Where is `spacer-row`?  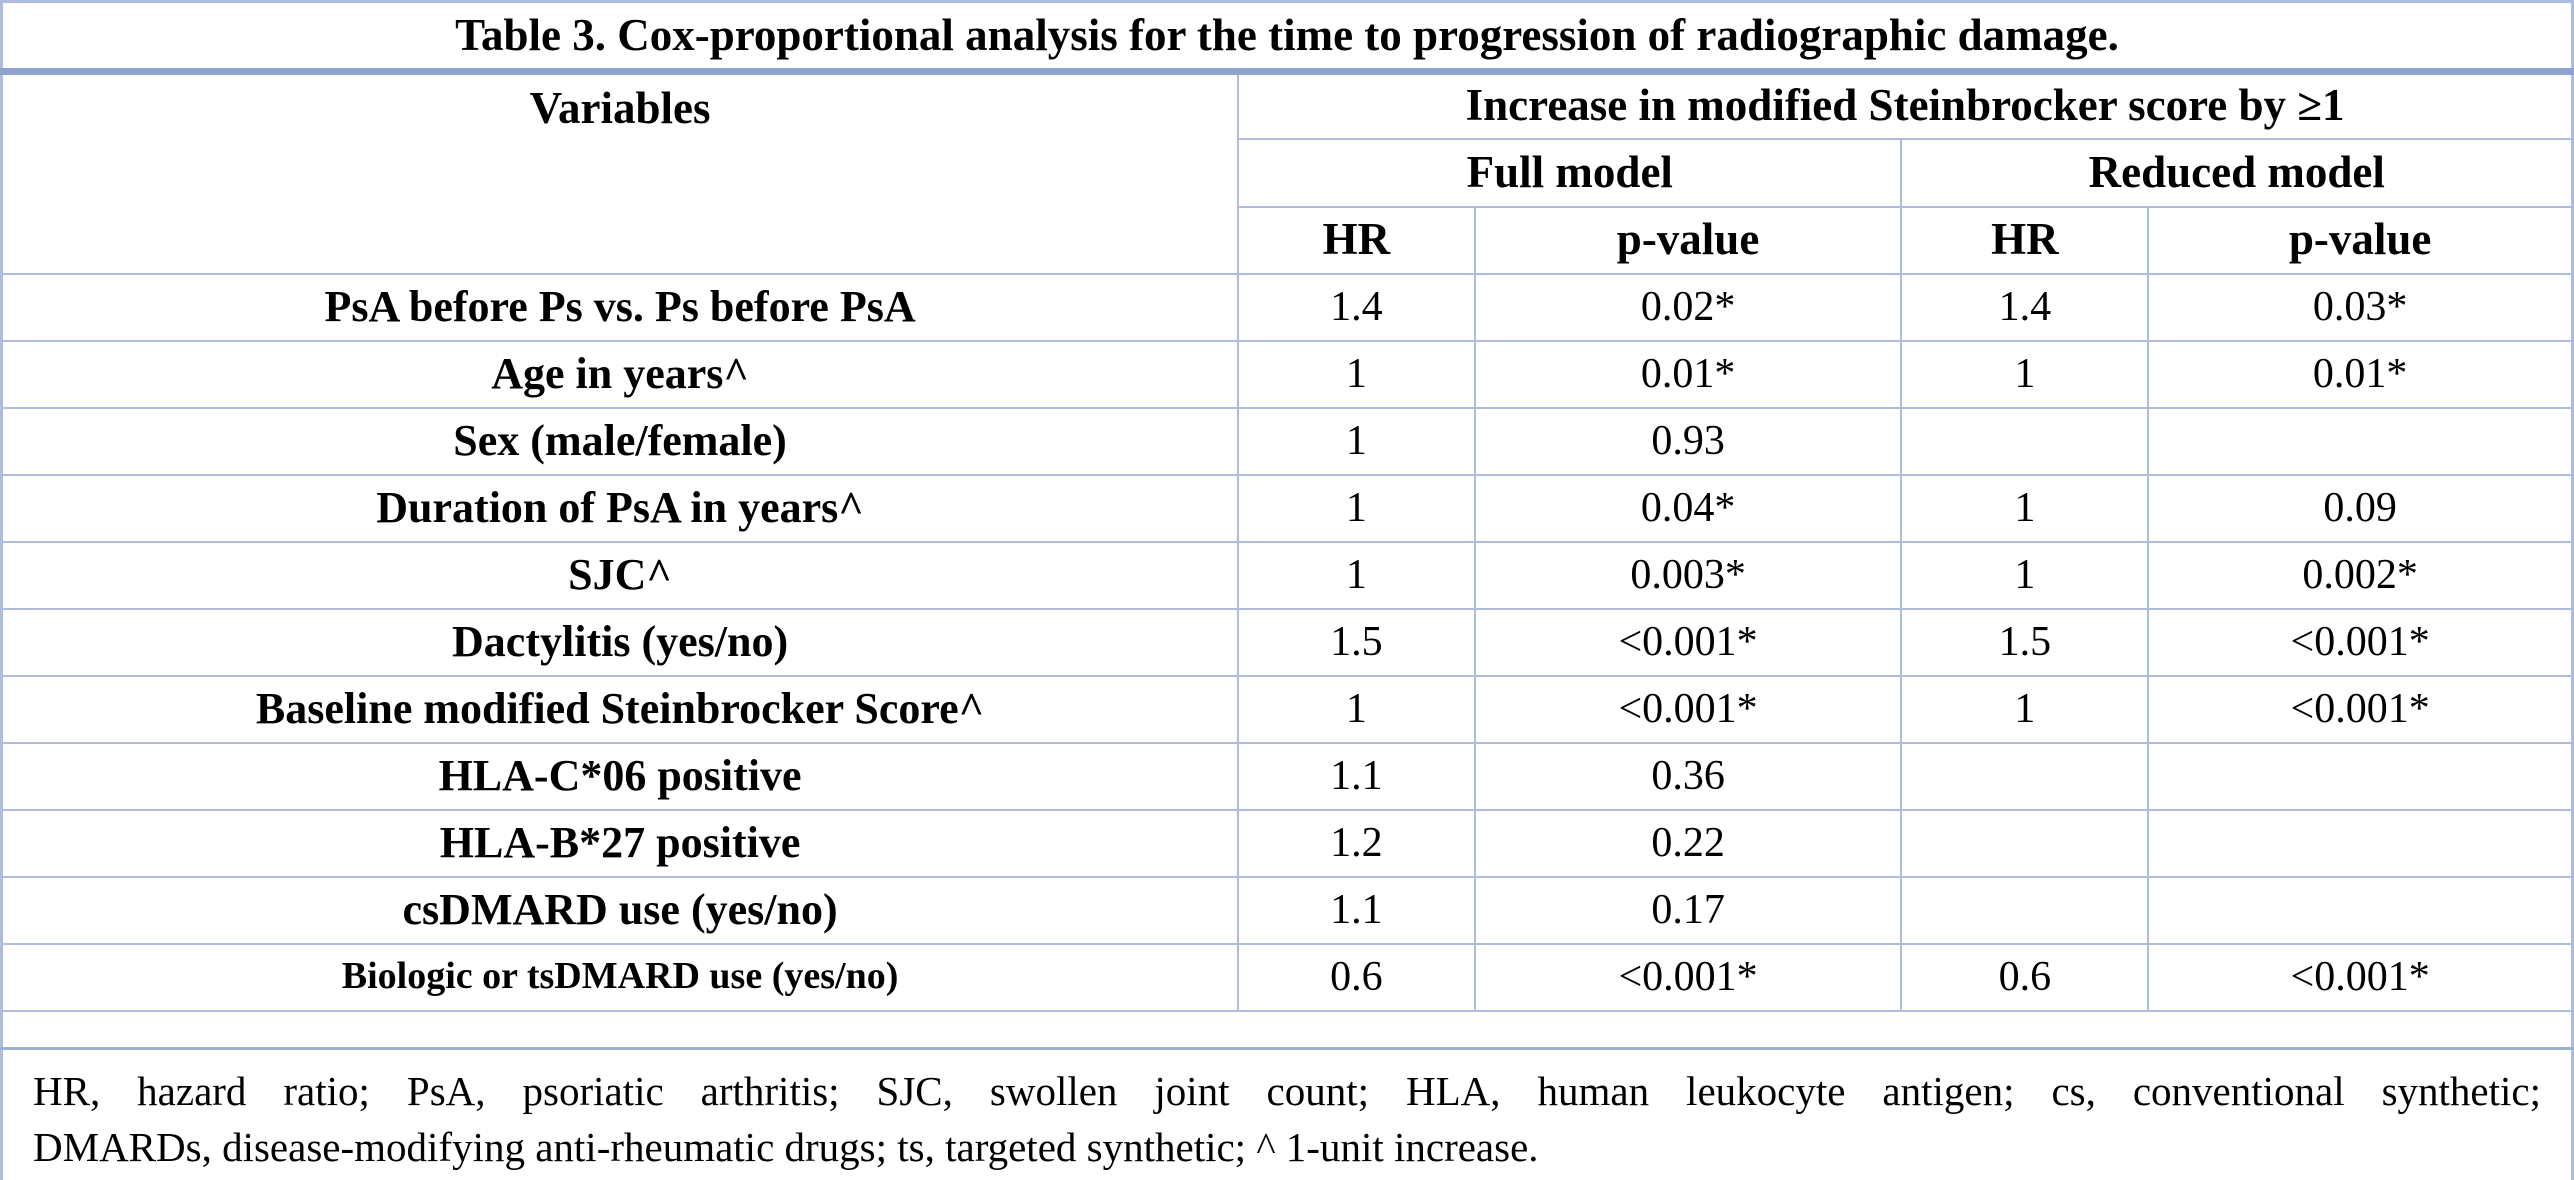
spacer-row is located at coordinates (1287, 1029).